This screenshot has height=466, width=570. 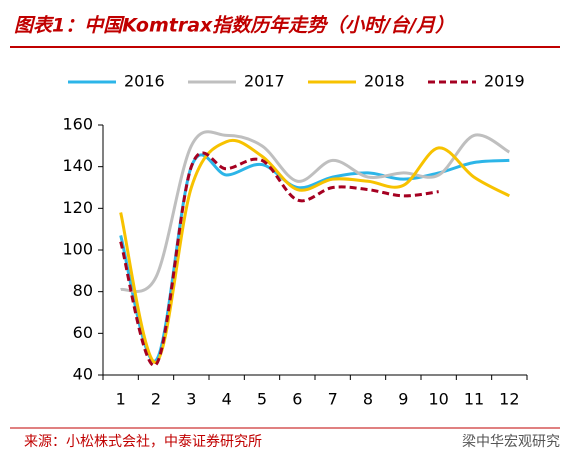 What do you see at coordinates (403, 399) in the screenshot?
I see `x-tick-label: 9` at bounding box center [403, 399].